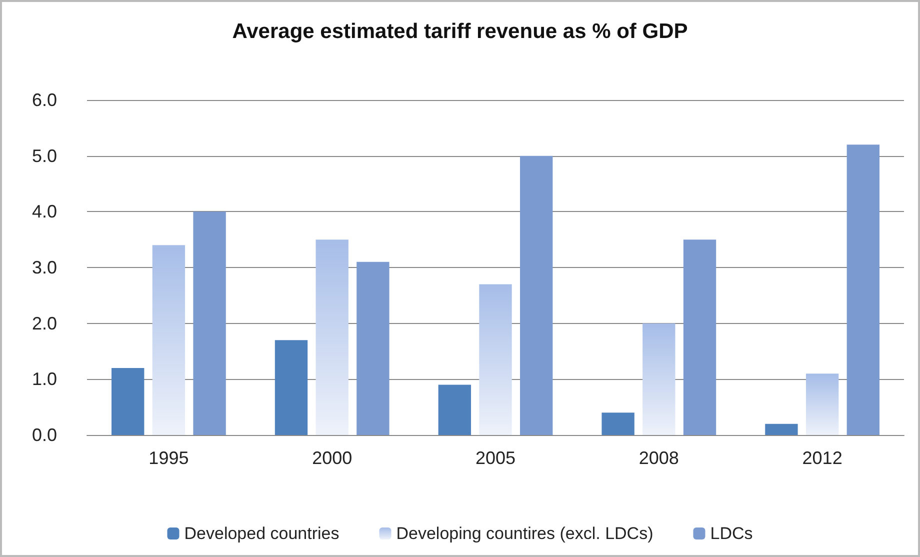 The width and height of the screenshot is (920, 557). What do you see at coordinates (822, 458) in the screenshot?
I see `x-tick-label: 2012` at bounding box center [822, 458].